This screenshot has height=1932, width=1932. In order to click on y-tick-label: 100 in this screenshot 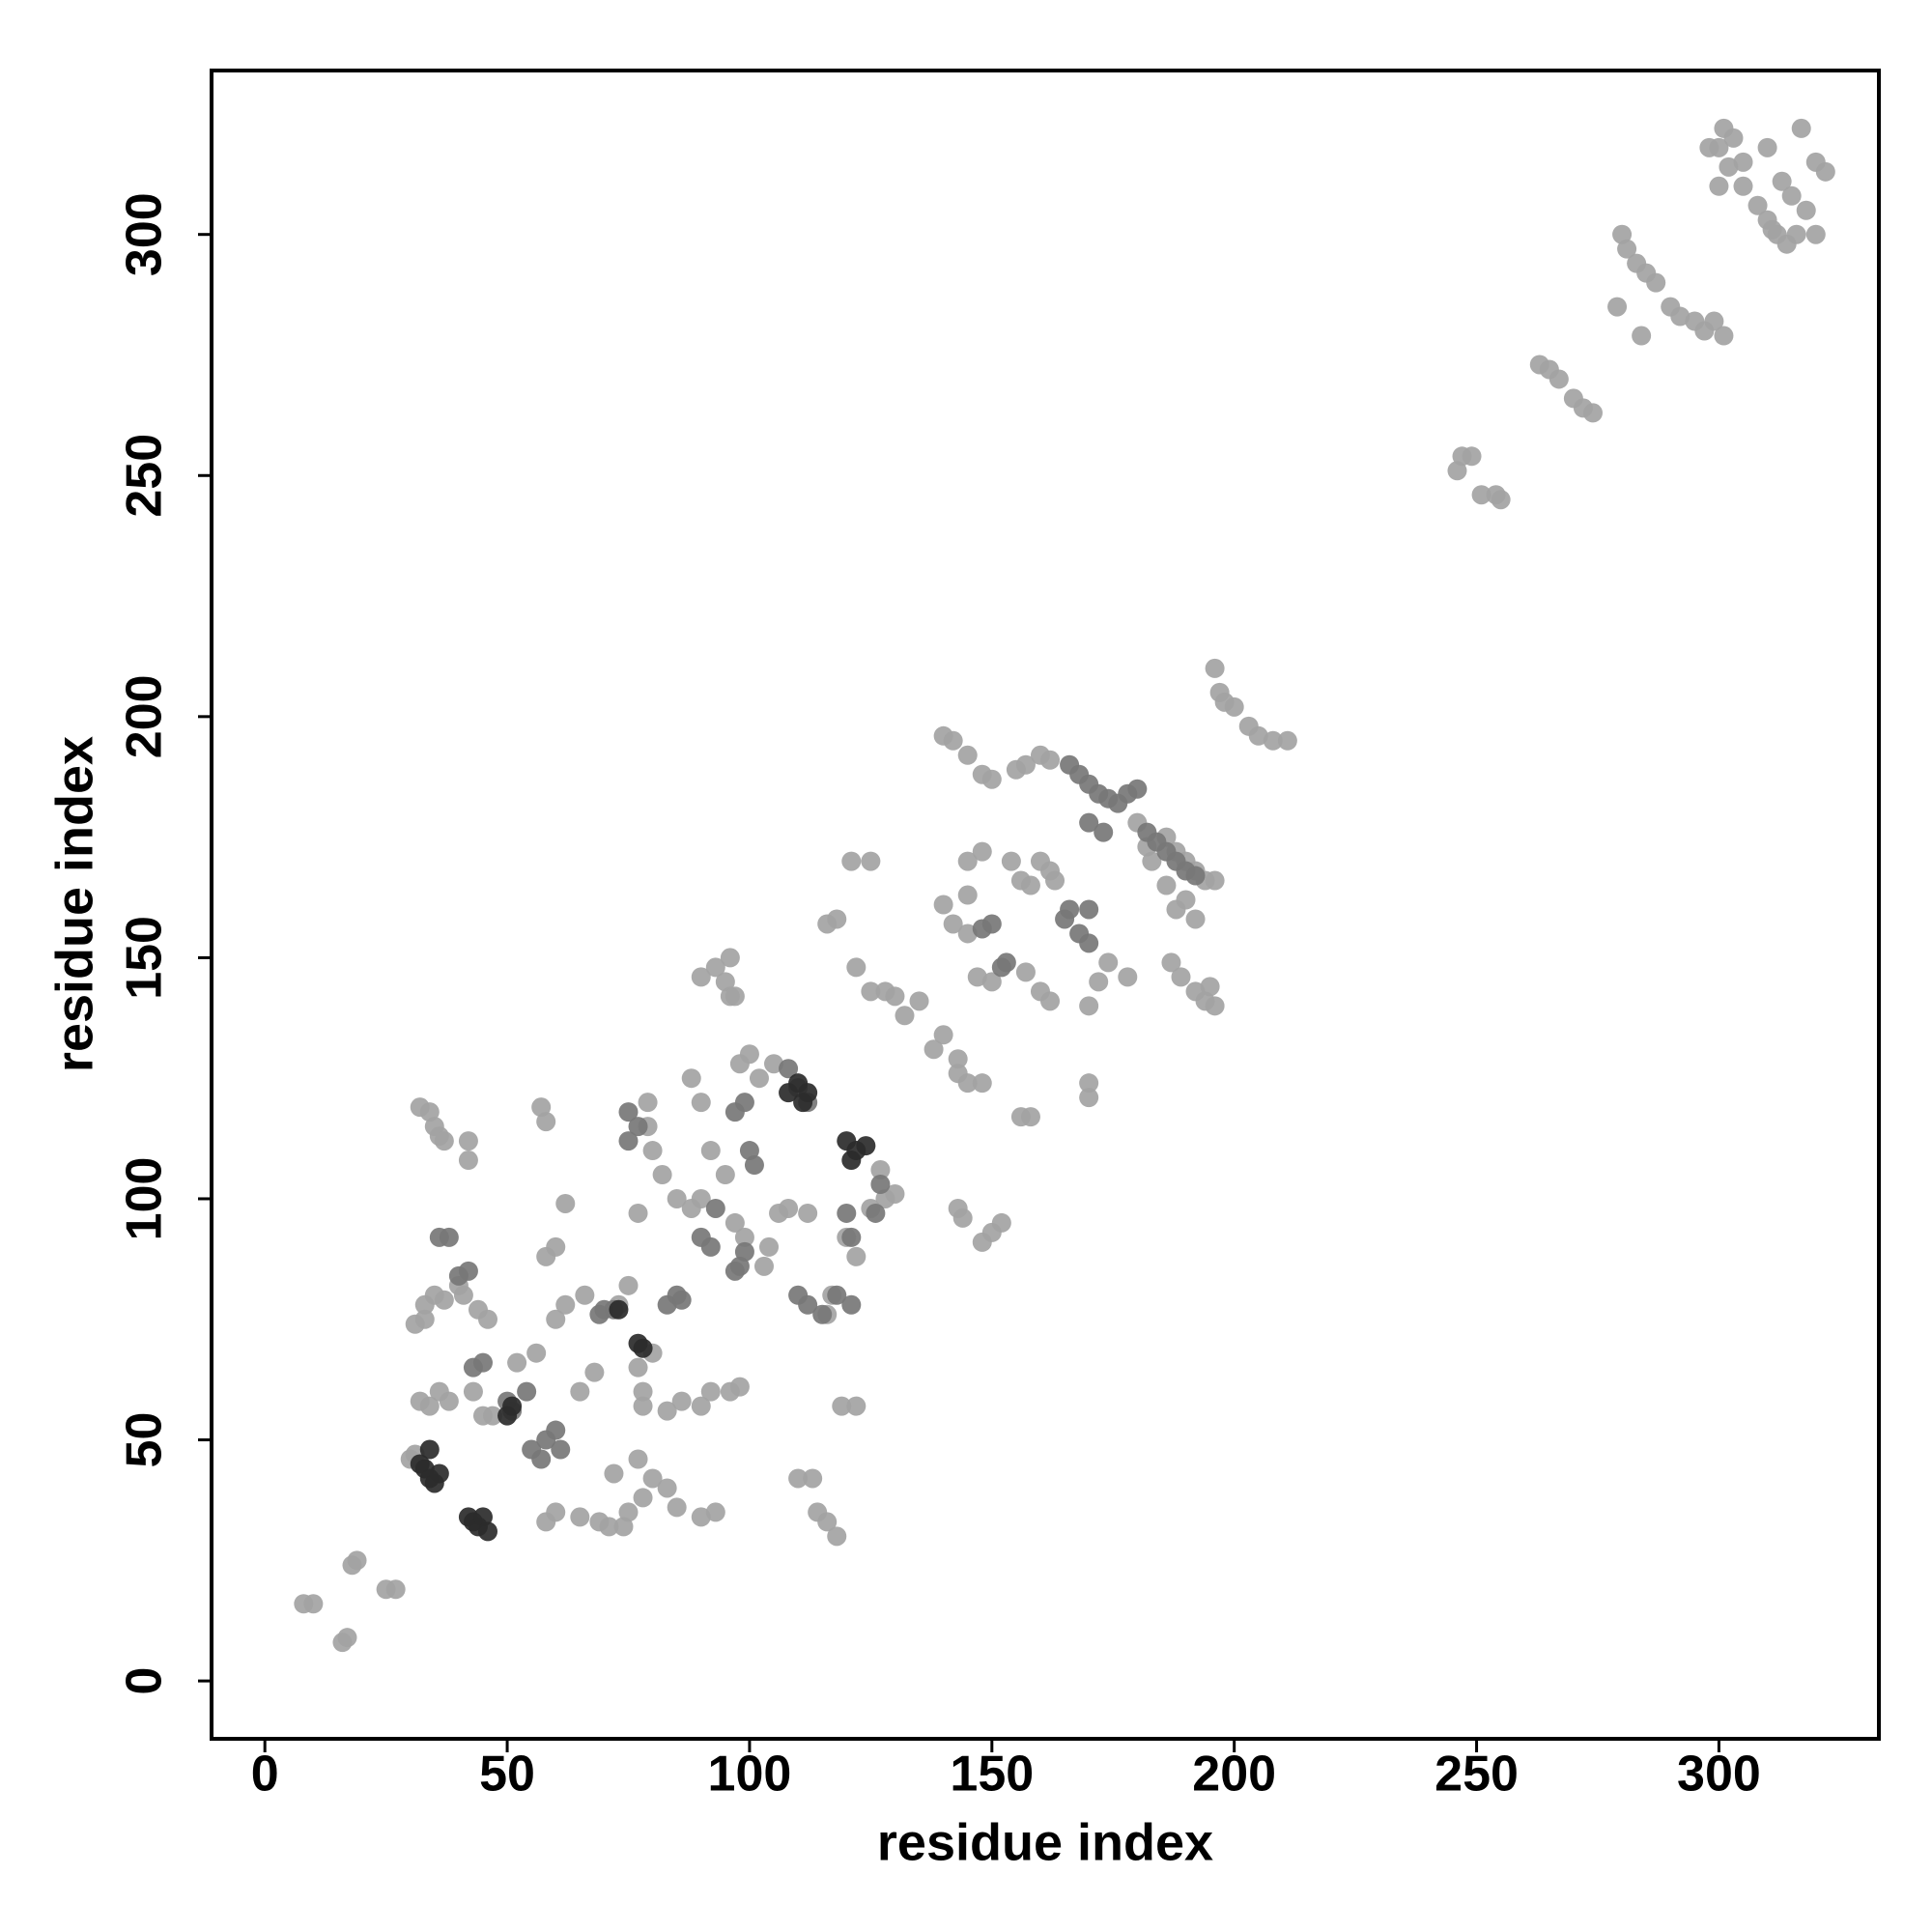, I will do `click(145, 1199)`.